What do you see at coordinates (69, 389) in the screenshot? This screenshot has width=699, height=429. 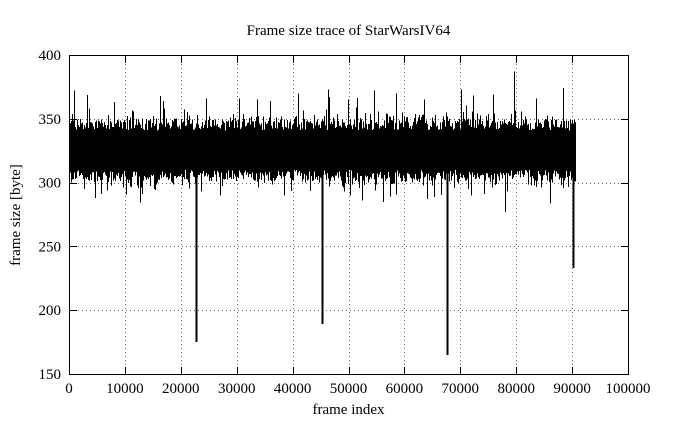 I see `x-tick-label: 0` at bounding box center [69, 389].